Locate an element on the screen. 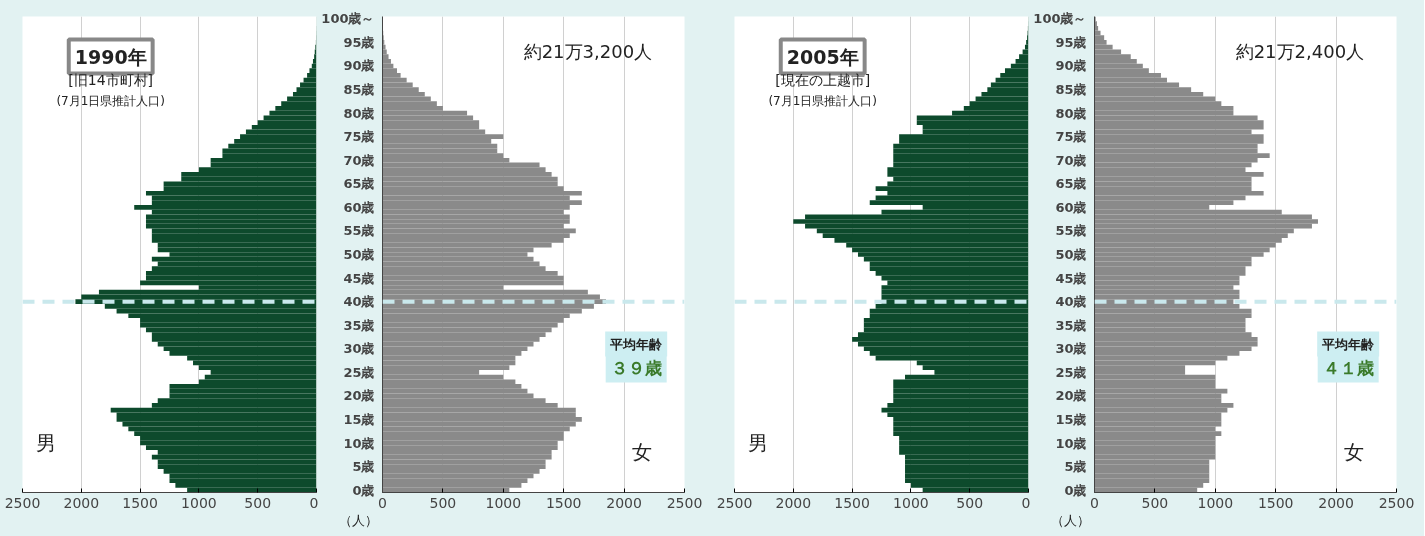 The height and width of the screenshot is (536, 1425). text: 1990年 is located at coordinates (110, 56).